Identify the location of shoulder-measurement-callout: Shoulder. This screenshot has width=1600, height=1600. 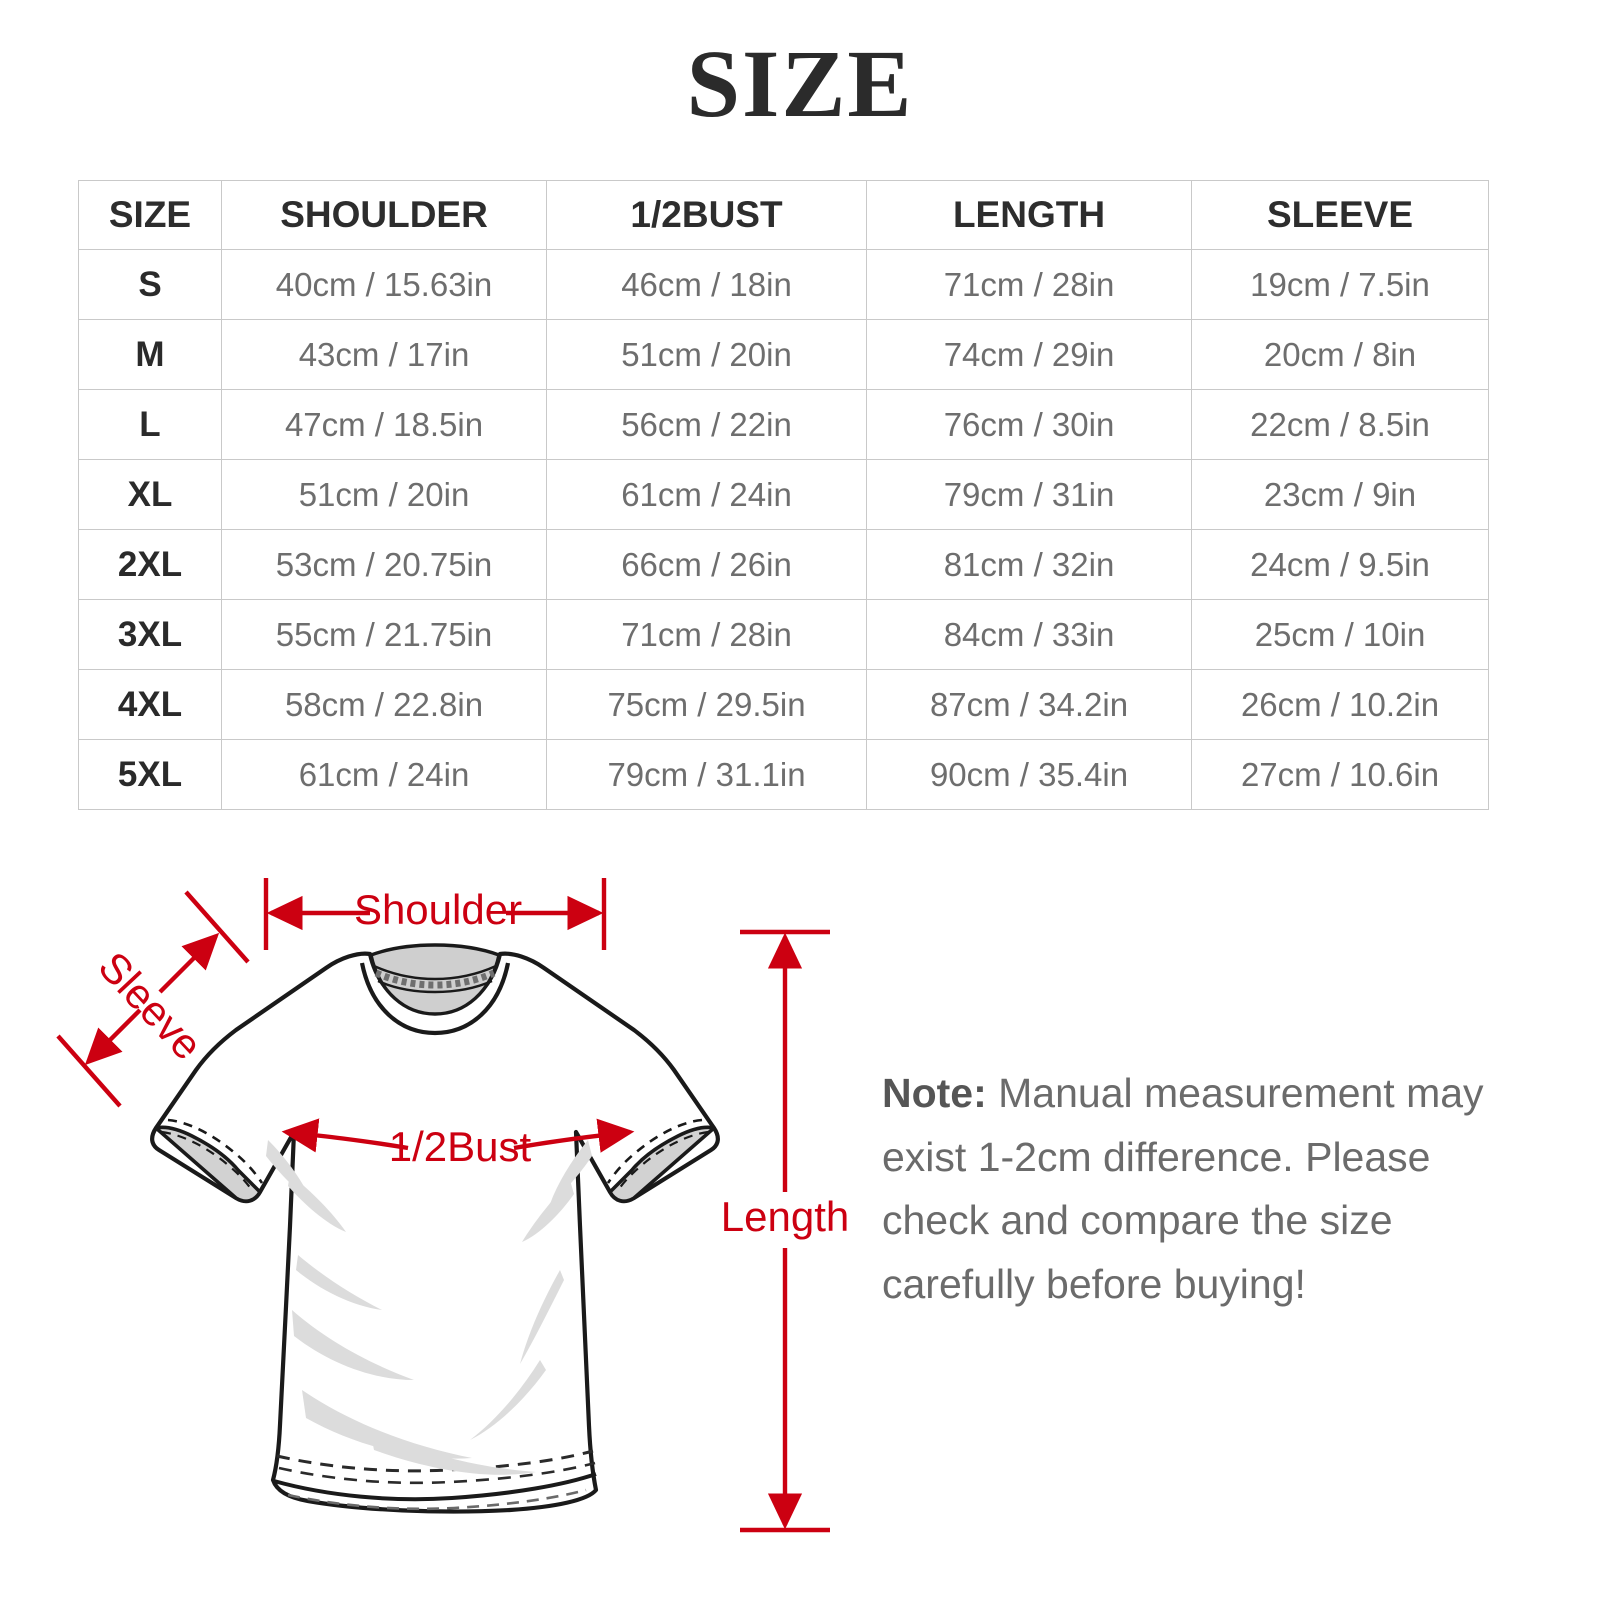
(435, 914).